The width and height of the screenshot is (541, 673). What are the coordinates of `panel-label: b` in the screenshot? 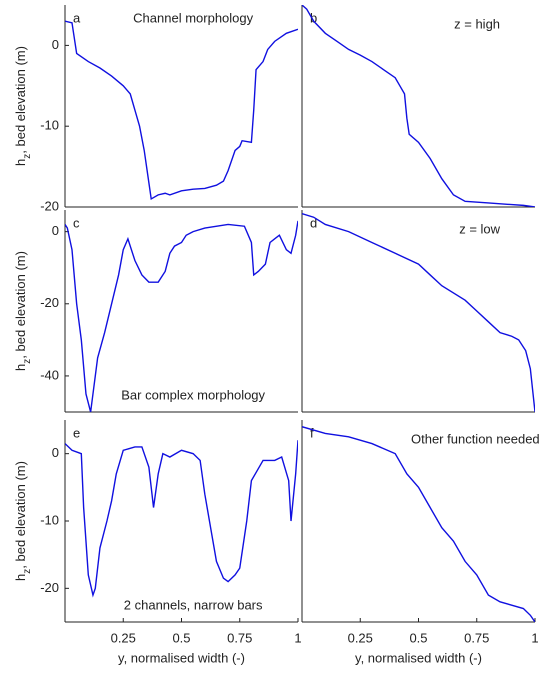 It's located at (313, 17).